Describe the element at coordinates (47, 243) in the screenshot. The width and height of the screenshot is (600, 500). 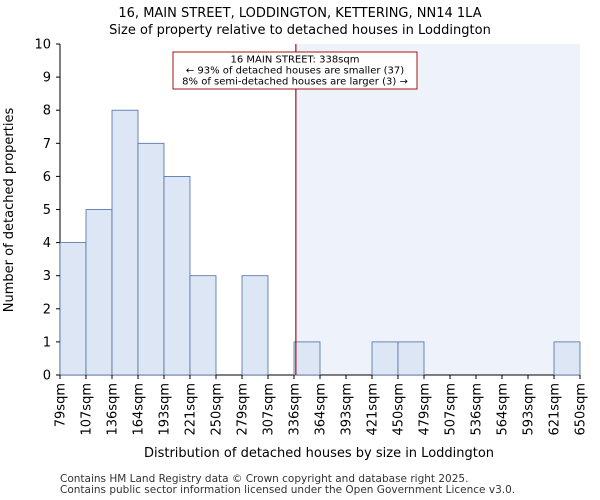
I see `y-tick-label: 4` at that location.